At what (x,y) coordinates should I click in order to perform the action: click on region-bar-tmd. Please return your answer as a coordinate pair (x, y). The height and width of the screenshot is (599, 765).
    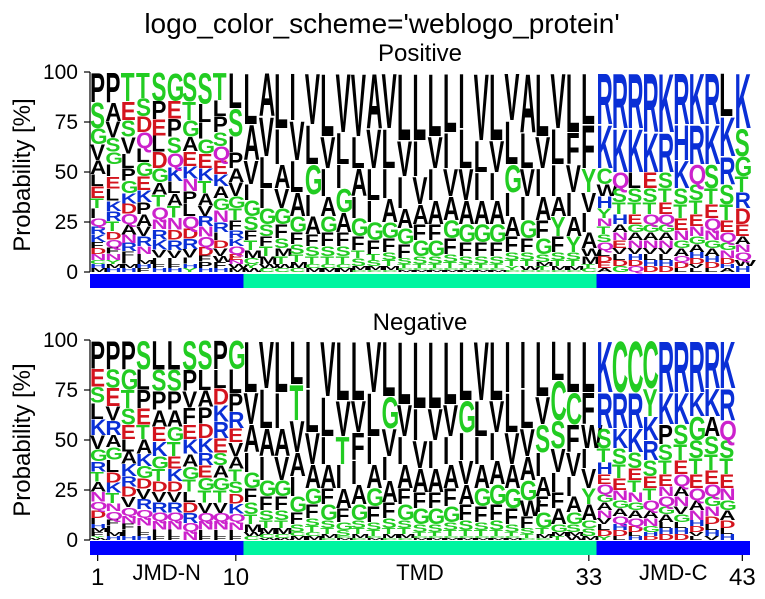
    Looking at the image, I should click on (420, 281).